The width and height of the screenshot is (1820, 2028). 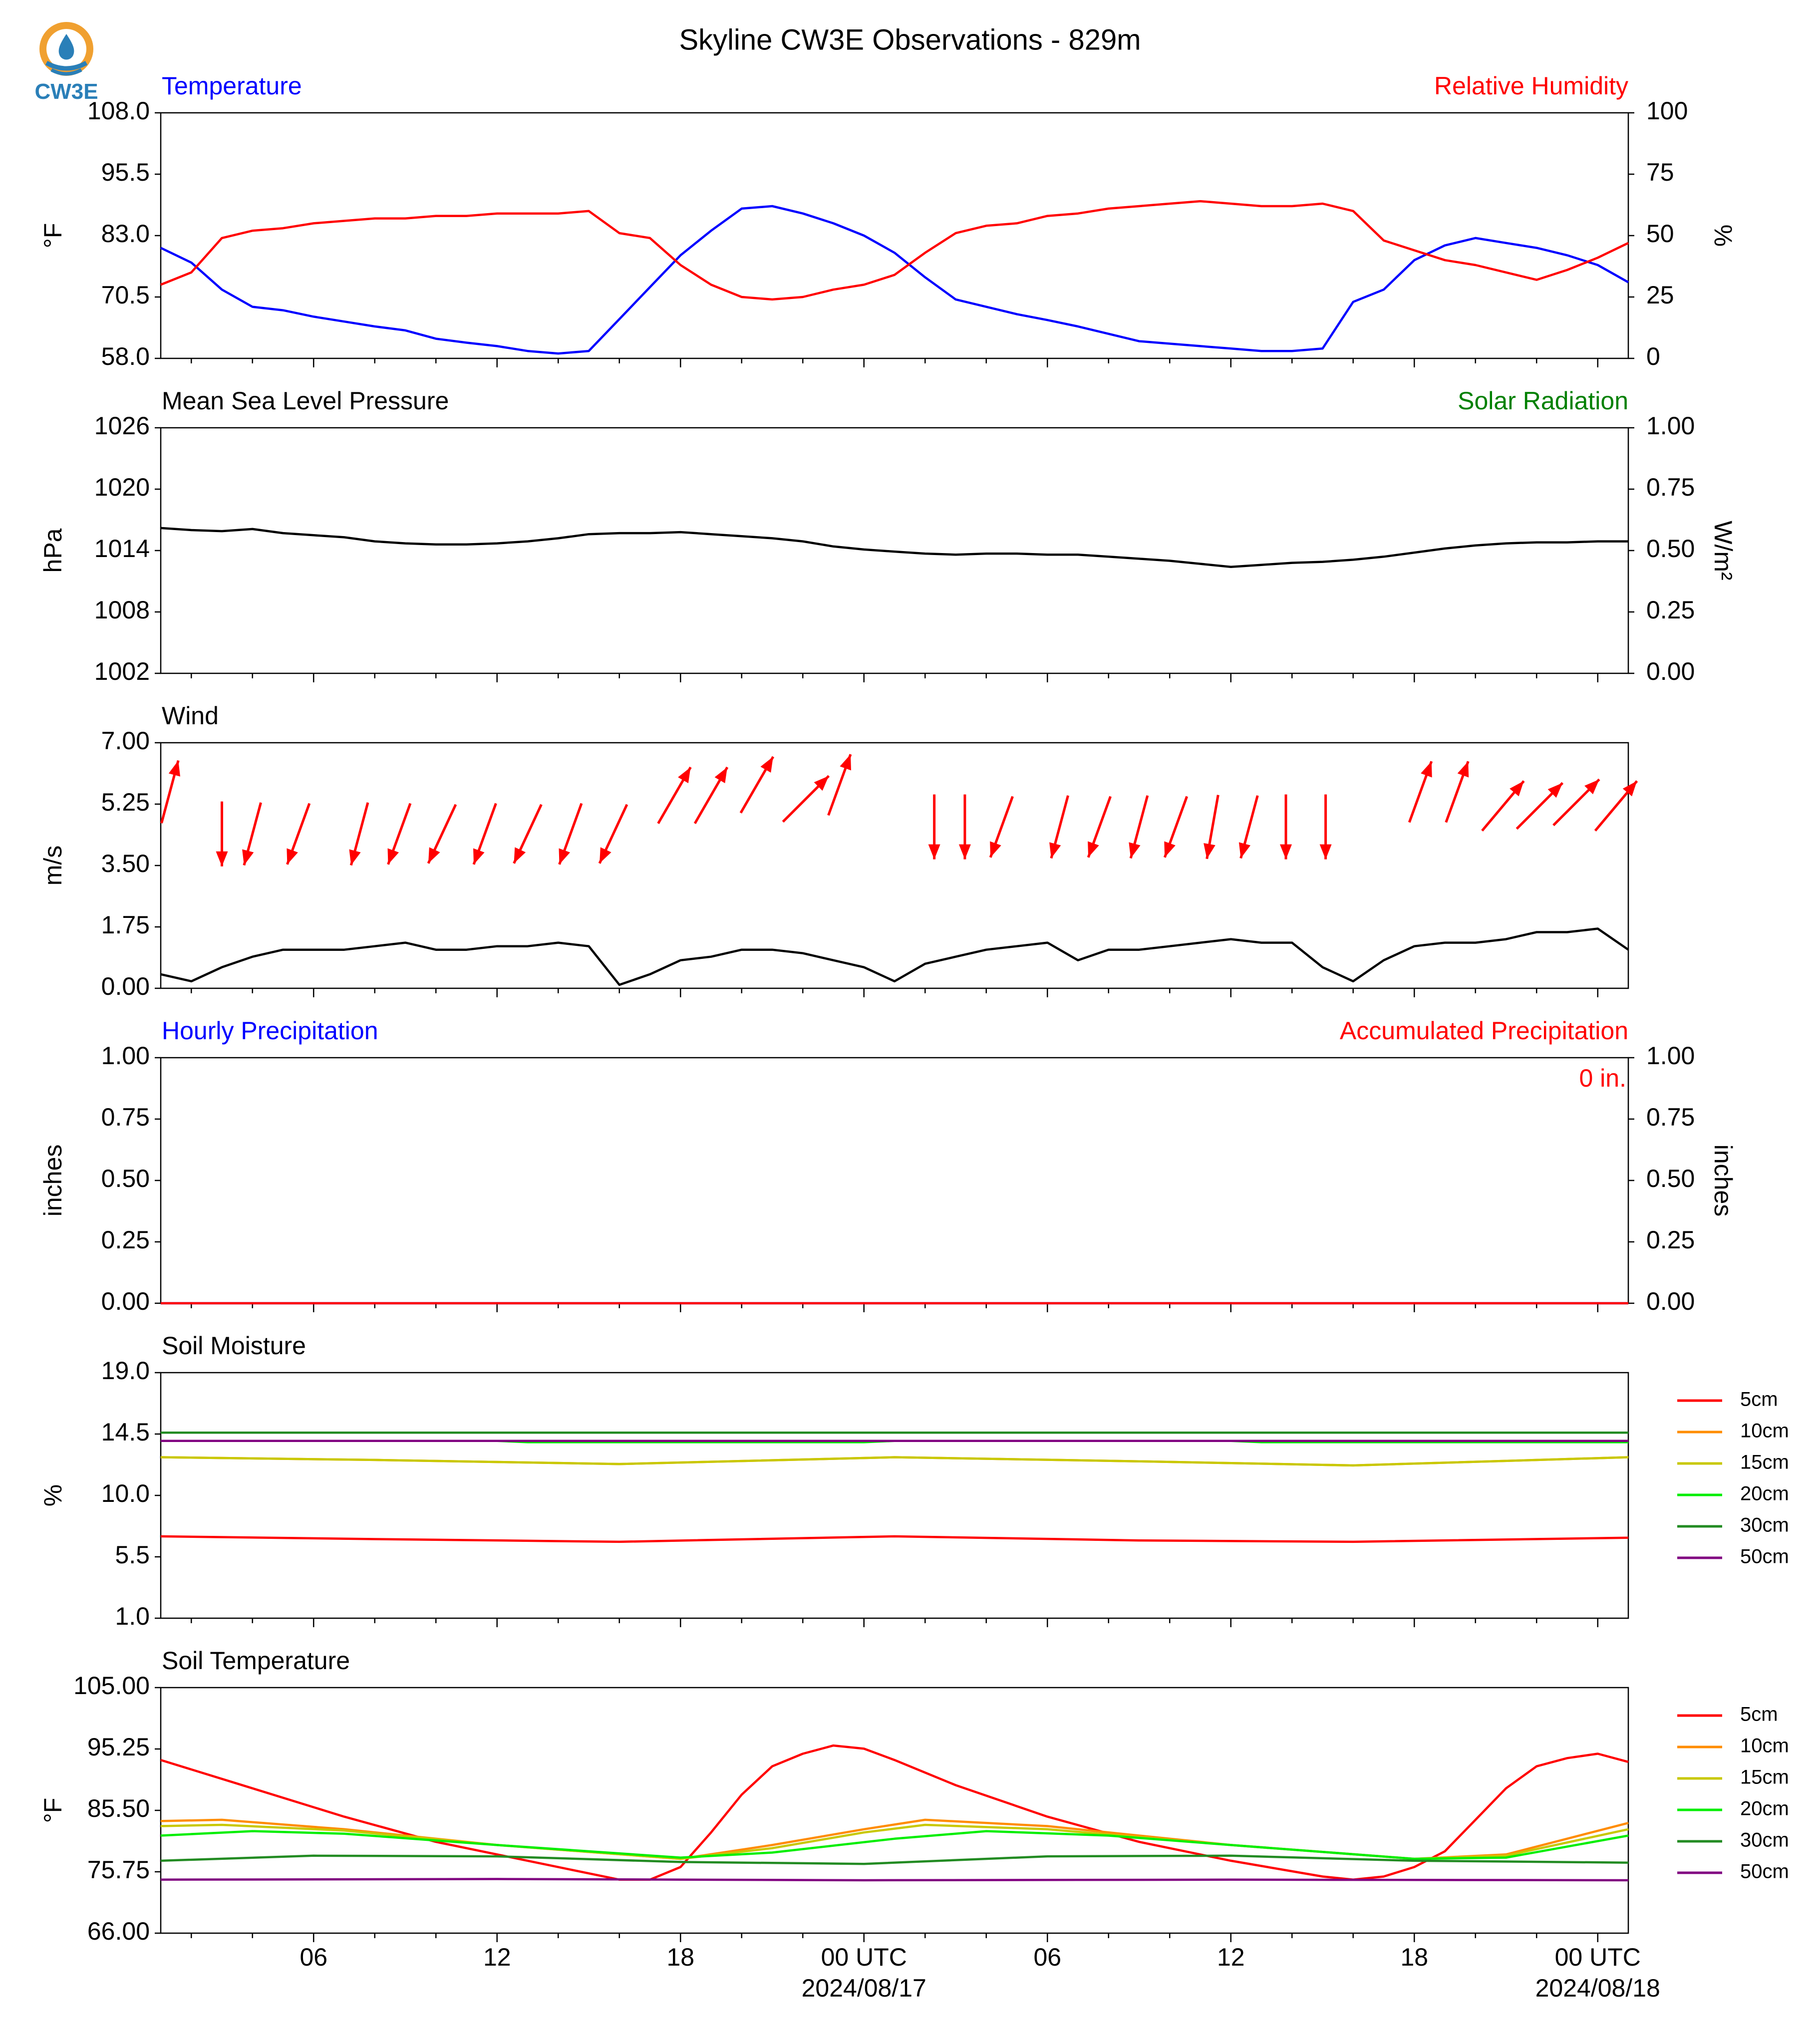 I want to click on soil_moisture-series-15cm, so click(x=894, y=1461).